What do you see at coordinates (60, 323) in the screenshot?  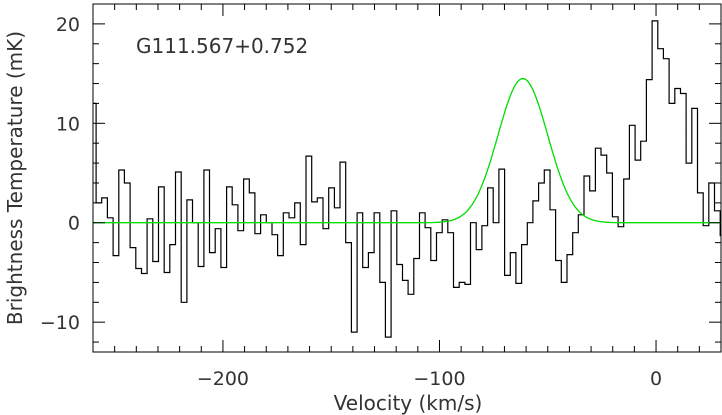 I see `y-tick-label: −10` at bounding box center [60, 323].